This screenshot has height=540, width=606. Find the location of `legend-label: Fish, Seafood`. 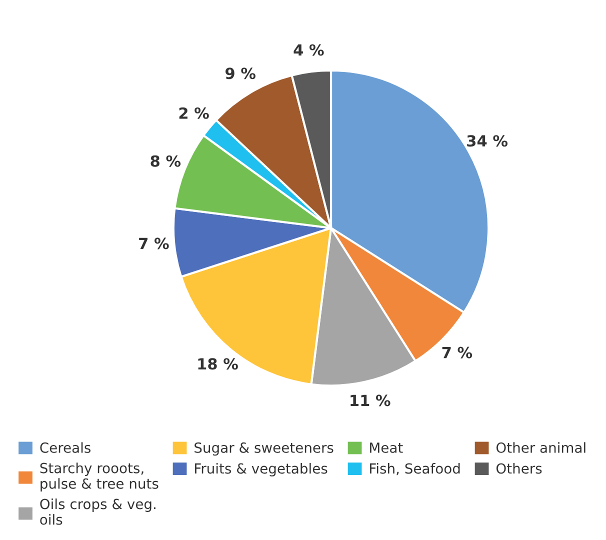

legend-label: Fish, Seafood is located at coordinates (415, 469).